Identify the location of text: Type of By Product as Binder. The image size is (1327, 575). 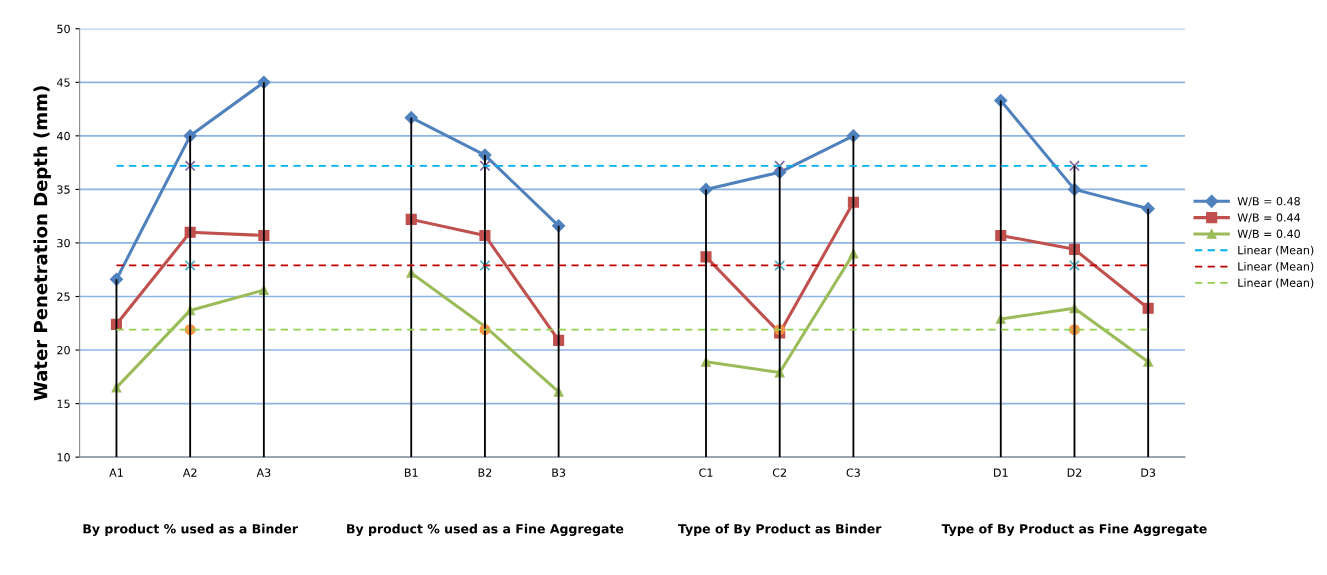
(780, 529).